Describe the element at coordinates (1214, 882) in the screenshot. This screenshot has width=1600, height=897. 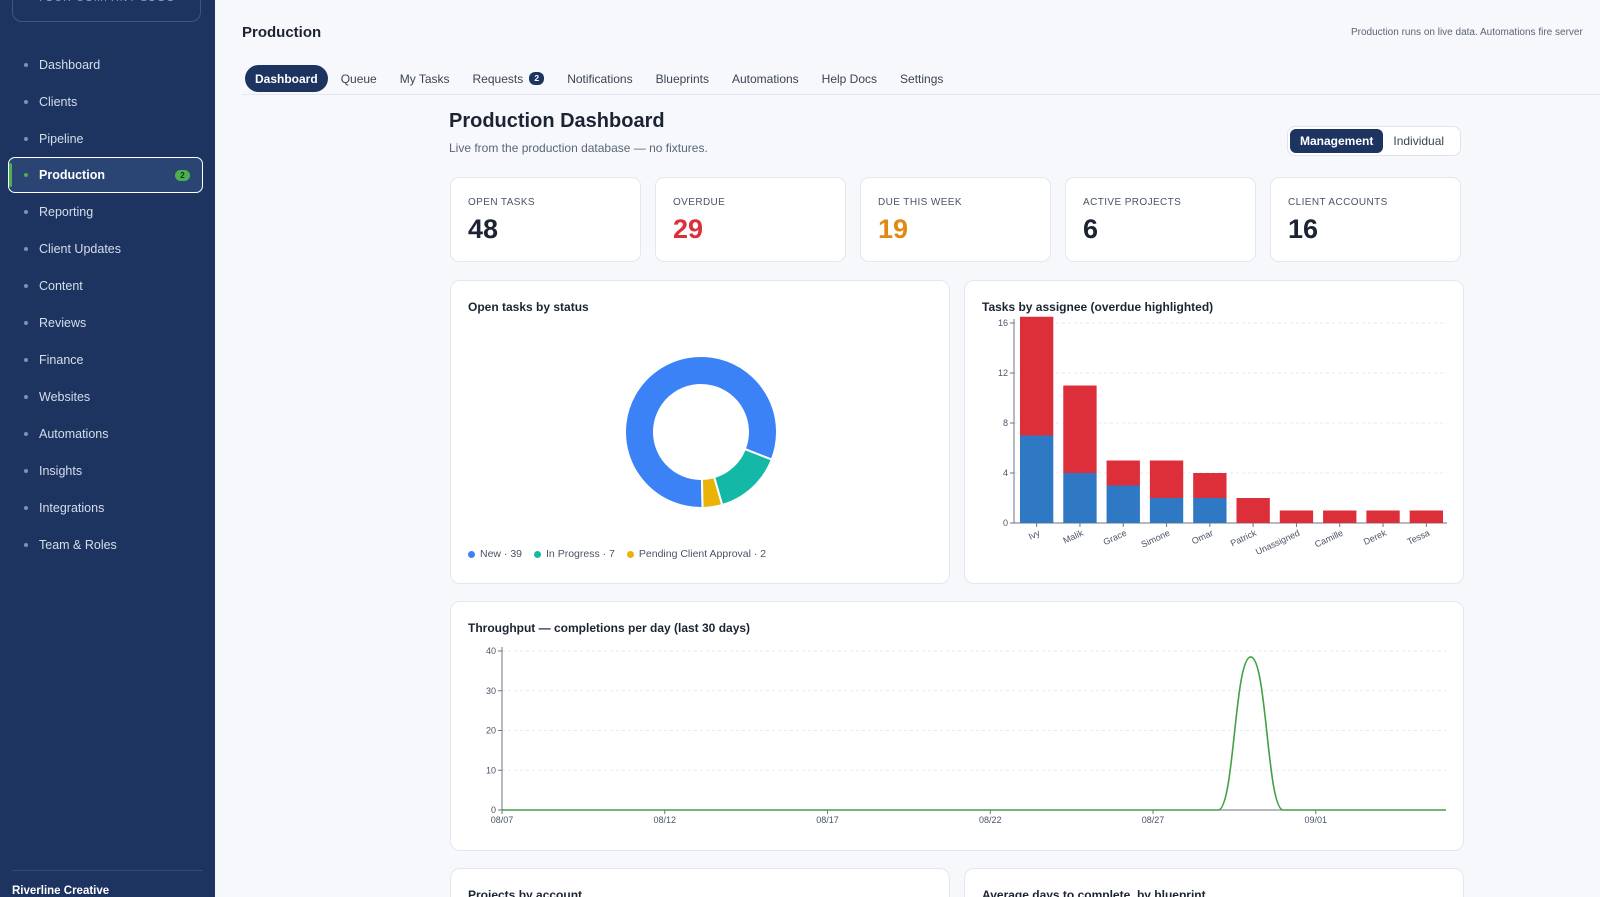
I see `avg-days-chart-card: Average days to complete, by blueprint` at that location.